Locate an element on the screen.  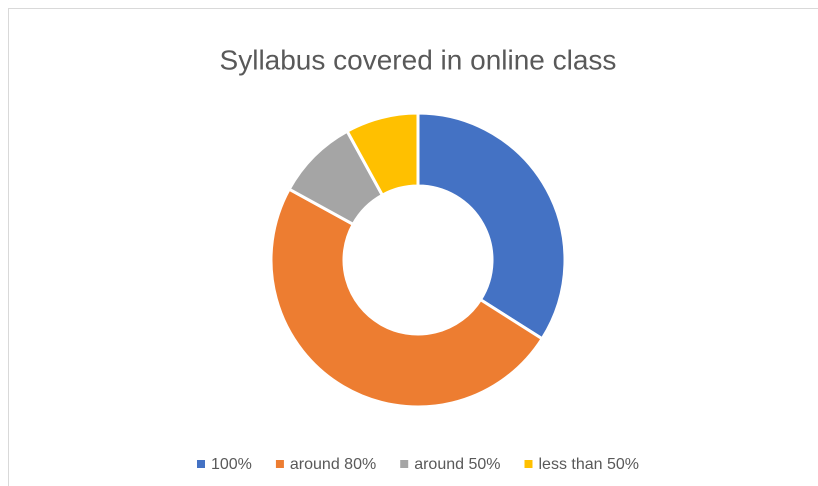
legend-label: less than 50% is located at coordinates (588, 464).